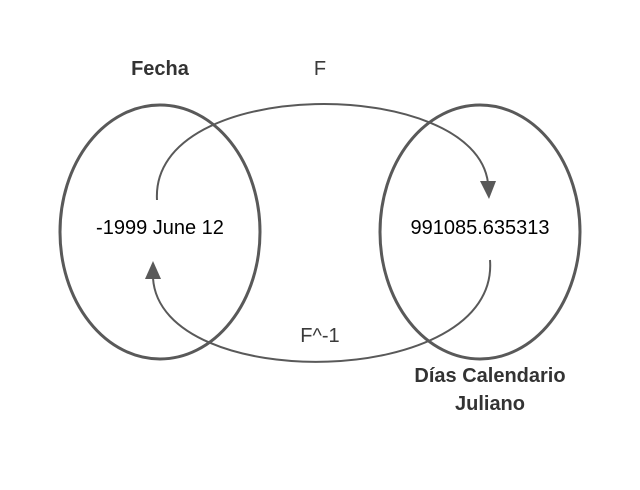 The height and width of the screenshot is (490, 640). What do you see at coordinates (488, 190) in the screenshot?
I see `forward-arrowhead-icon` at bounding box center [488, 190].